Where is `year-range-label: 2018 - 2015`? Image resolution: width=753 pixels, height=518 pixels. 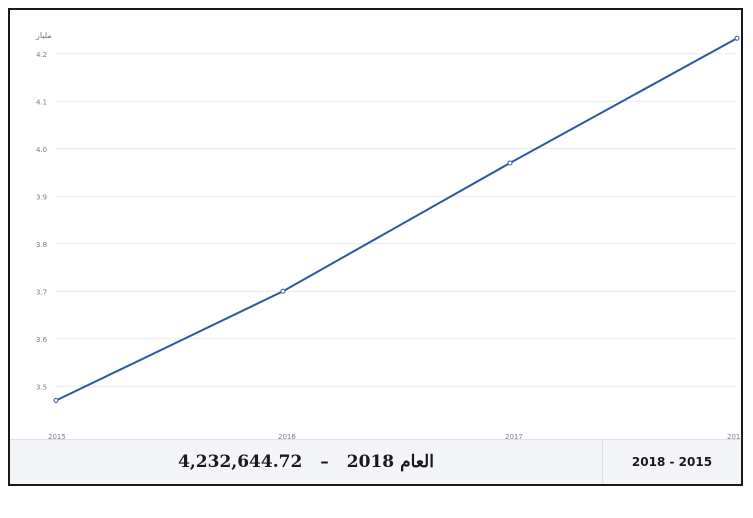
year-range-label: 2018 - 2015 is located at coordinates (672, 462).